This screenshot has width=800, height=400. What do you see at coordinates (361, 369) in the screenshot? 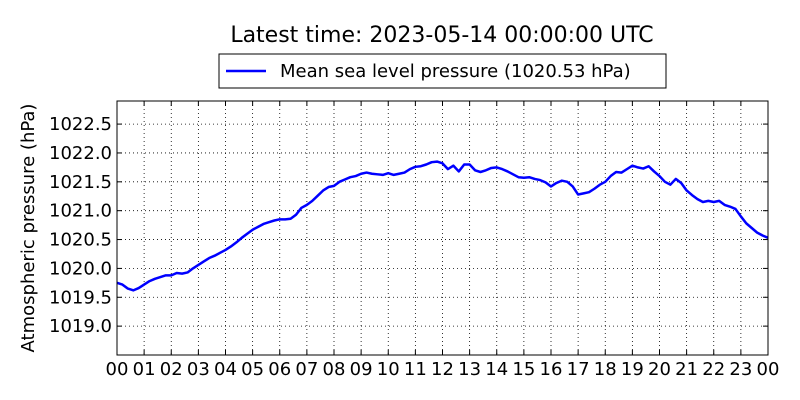
I see `x-tick-label: 09` at bounding box center [361, 369].